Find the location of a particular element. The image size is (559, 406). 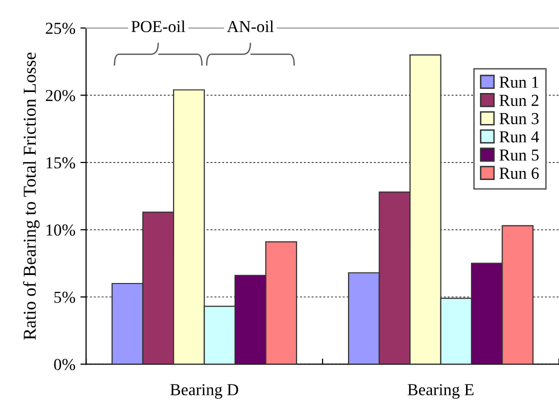

y-tick-label: 25% is located at coordinates (61, 28).